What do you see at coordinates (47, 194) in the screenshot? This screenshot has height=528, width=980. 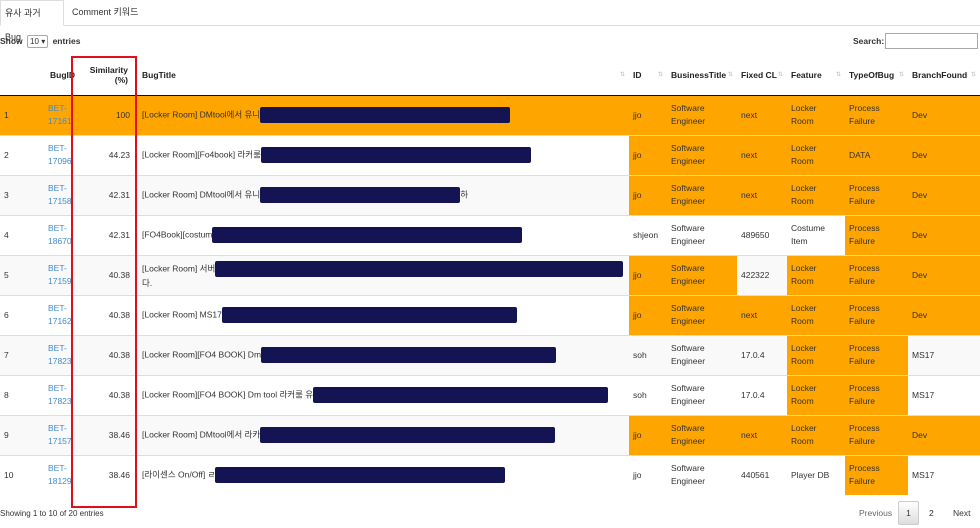 I see `bug-id-link: BET-17158` at bounding box center [47, 194].